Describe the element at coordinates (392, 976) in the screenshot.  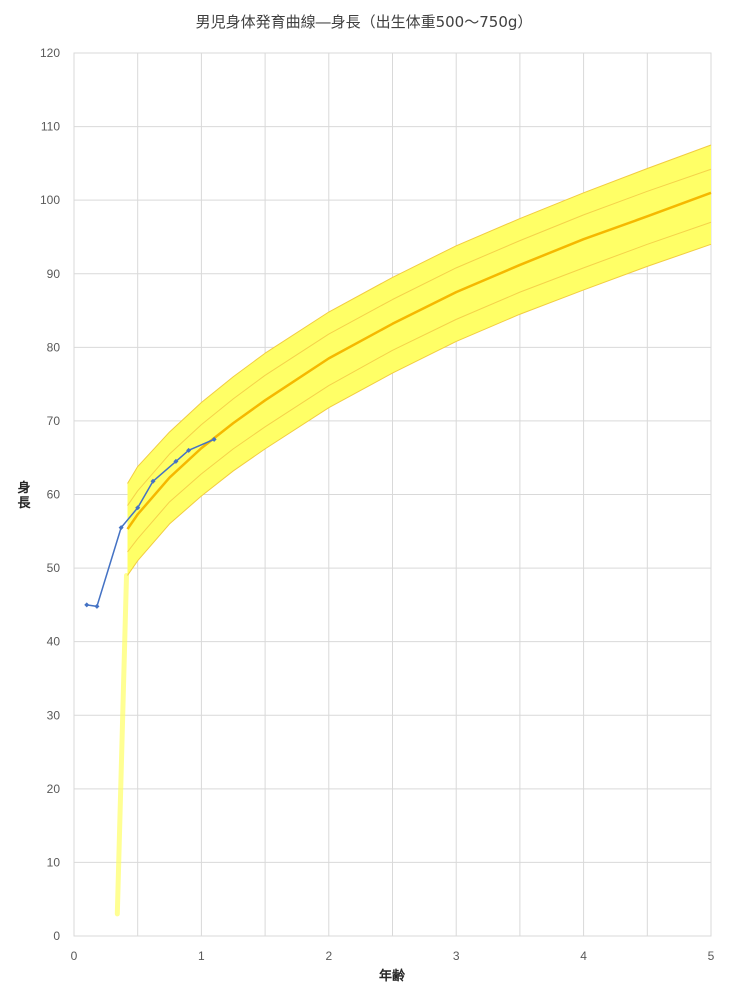
I see `x-axis-label: 年齢` at that location.